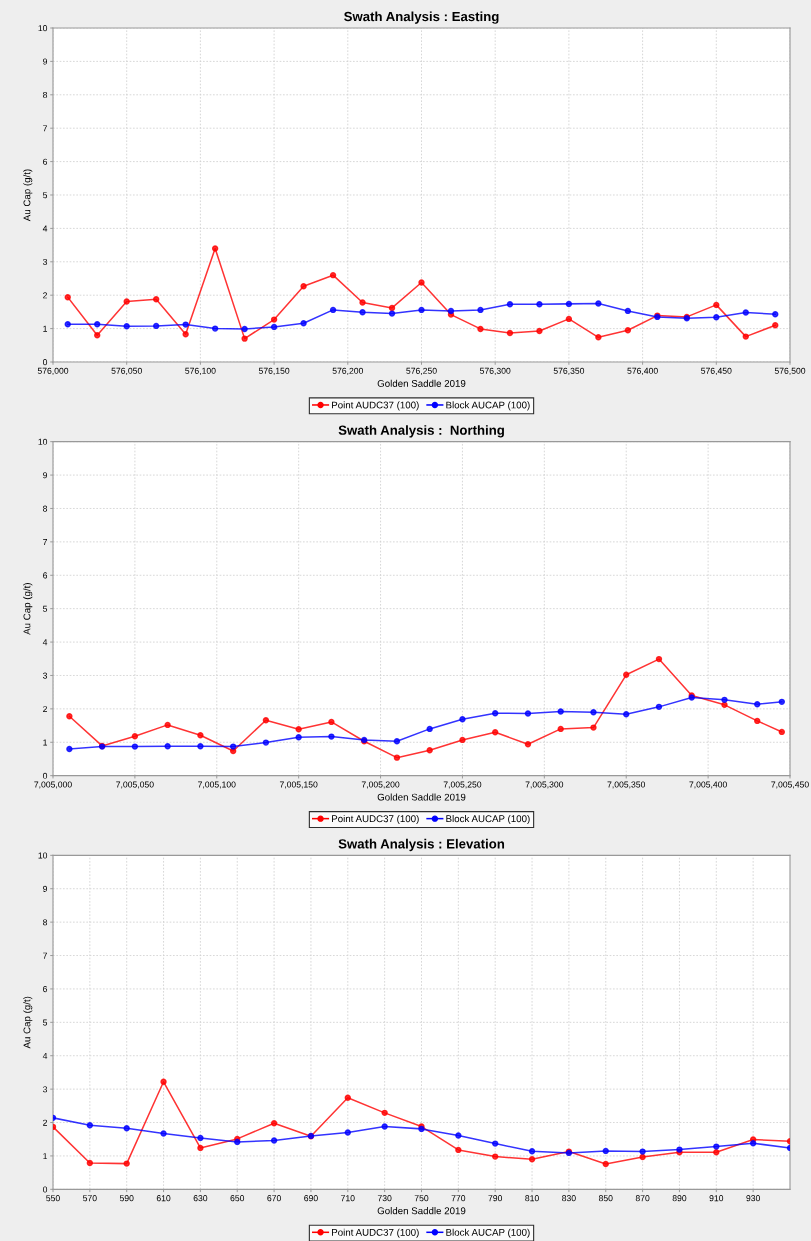 Image resolution: width=811 pixels, height=1241 pixels. What do you see at coordinates (348, 1198) in the screenshot?
I see `x-tick-label: 710` at bounding box center [348, 1198].